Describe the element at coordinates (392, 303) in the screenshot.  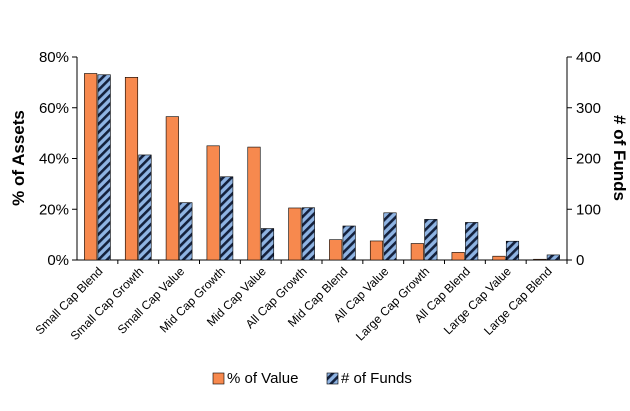
I see `x-tick-label: Large Cap Growth` at that location.